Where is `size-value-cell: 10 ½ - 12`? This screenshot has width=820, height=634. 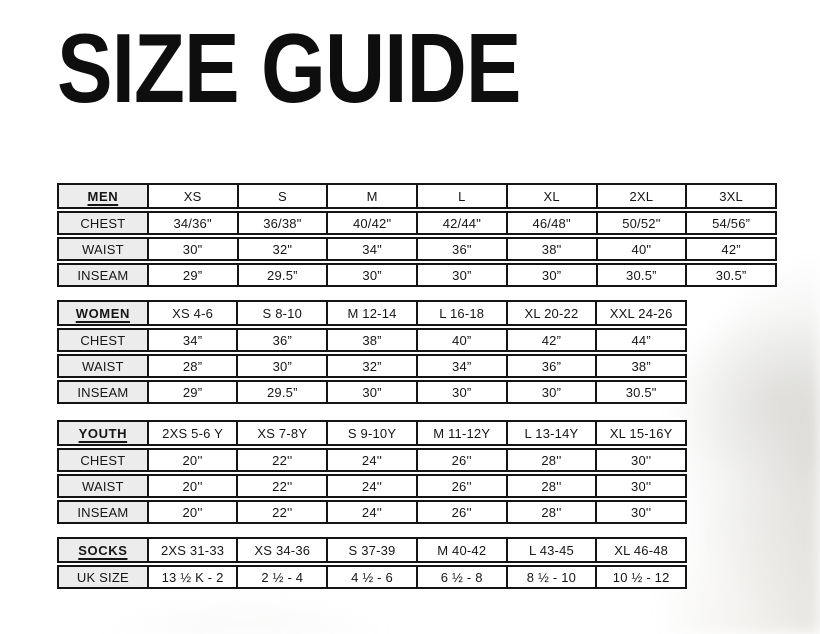
size-value-cell: 10 ½ - 12 is located at coordinates (640, 577).